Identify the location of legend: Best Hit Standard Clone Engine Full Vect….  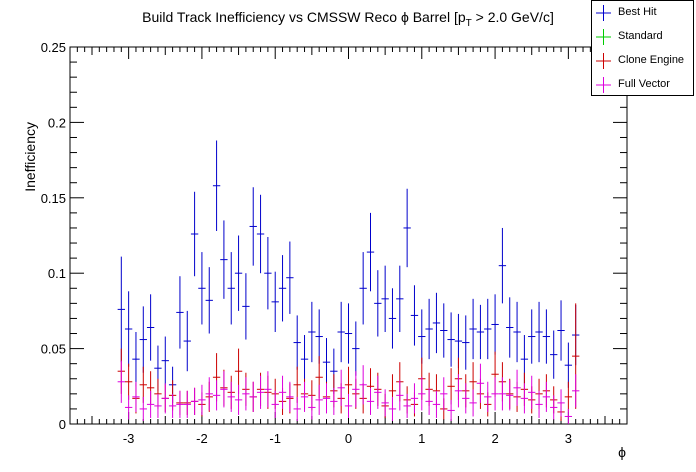
(642, 48).